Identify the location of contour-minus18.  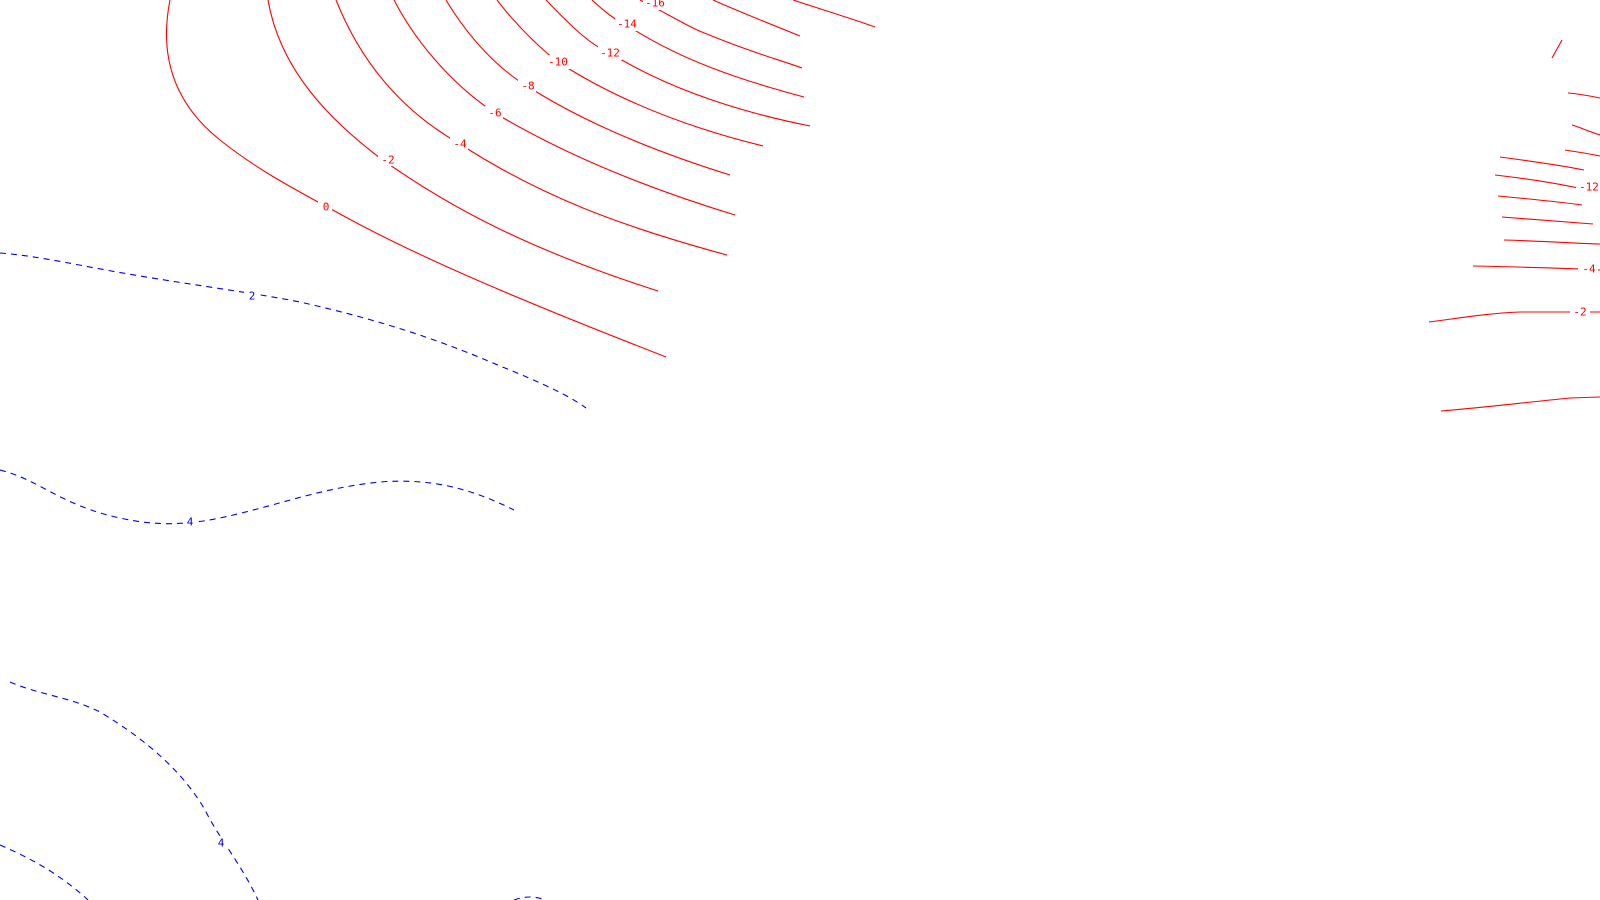
(756, 18).